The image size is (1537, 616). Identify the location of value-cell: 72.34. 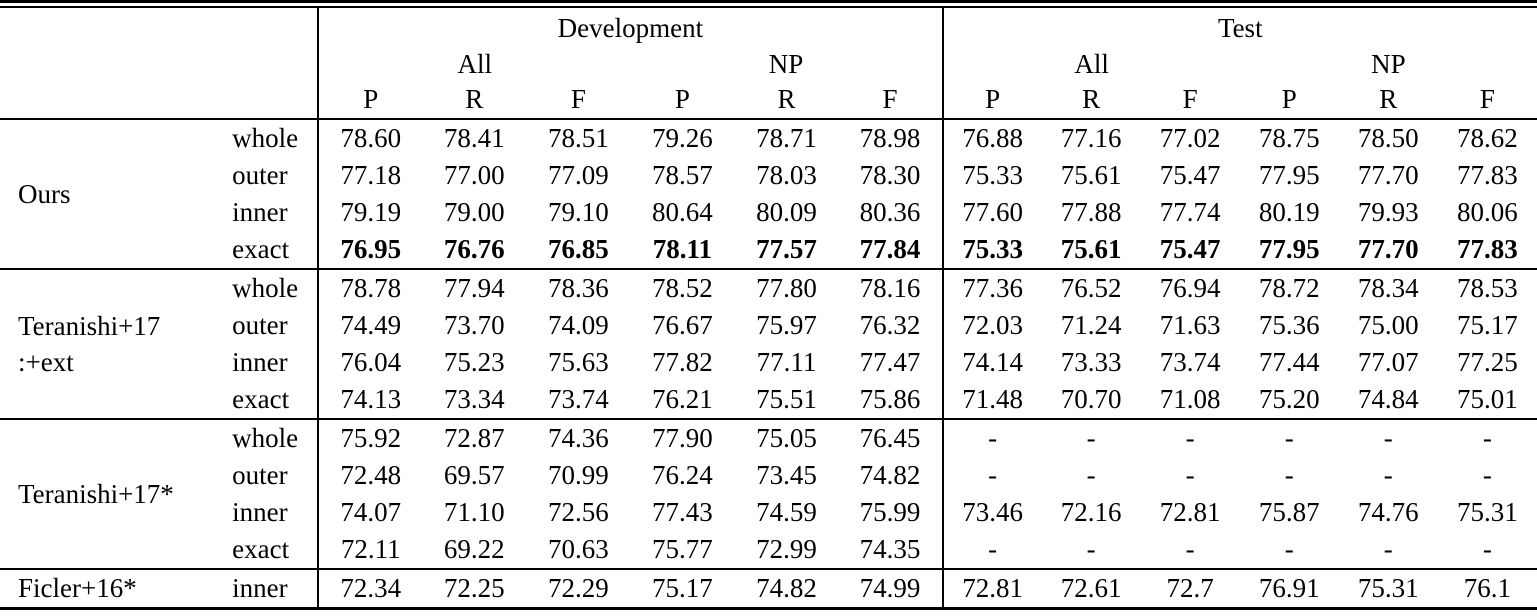
(370, 588).